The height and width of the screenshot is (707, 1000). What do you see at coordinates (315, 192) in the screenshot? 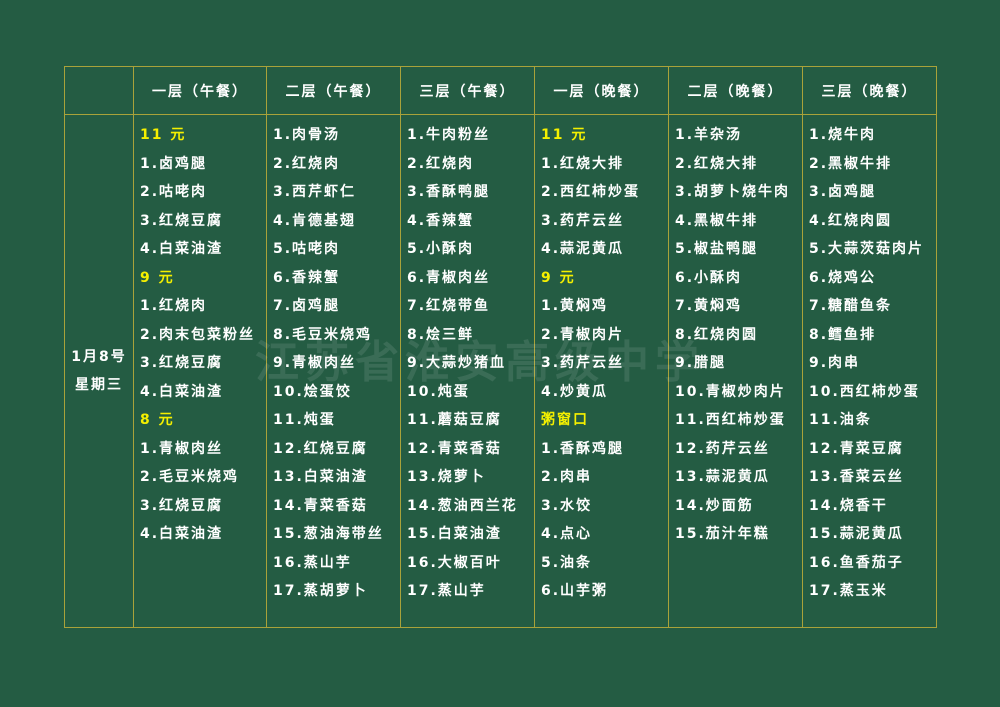
I see `menu-item: 3.西芹虾仁` at bounding box center [315, 192].